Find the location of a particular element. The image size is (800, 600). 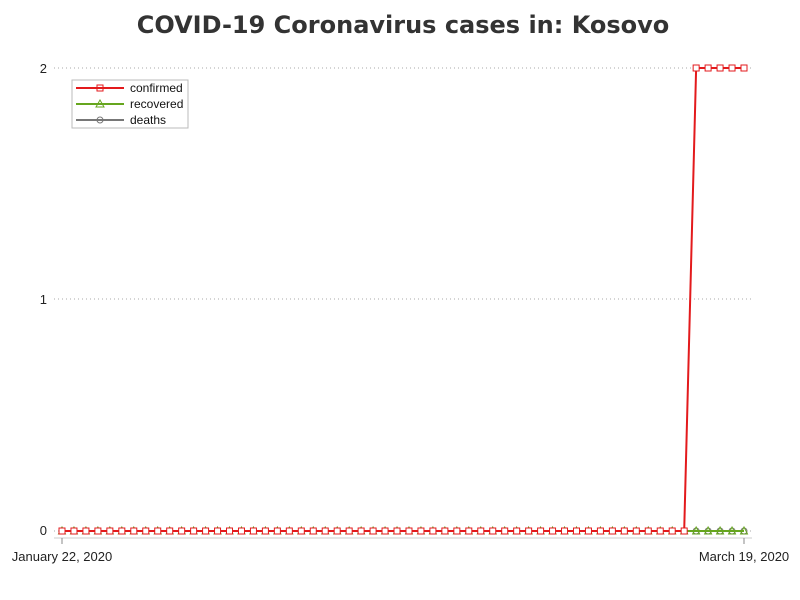

legend-label-deaths: deaths is located at coordinates (148, 120).